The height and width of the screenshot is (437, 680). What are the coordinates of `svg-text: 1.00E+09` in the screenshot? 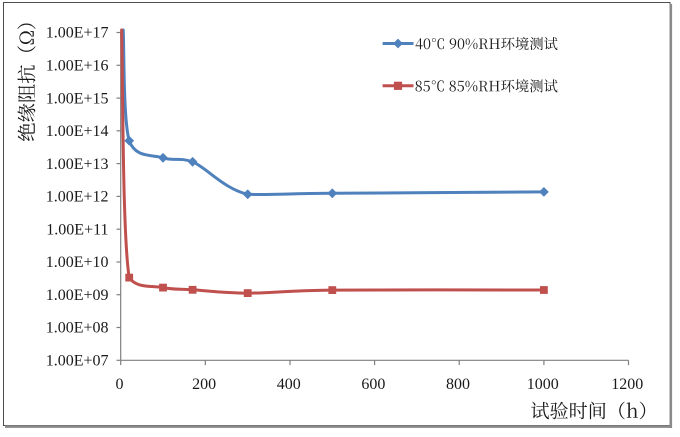 It's located at (77, 295).